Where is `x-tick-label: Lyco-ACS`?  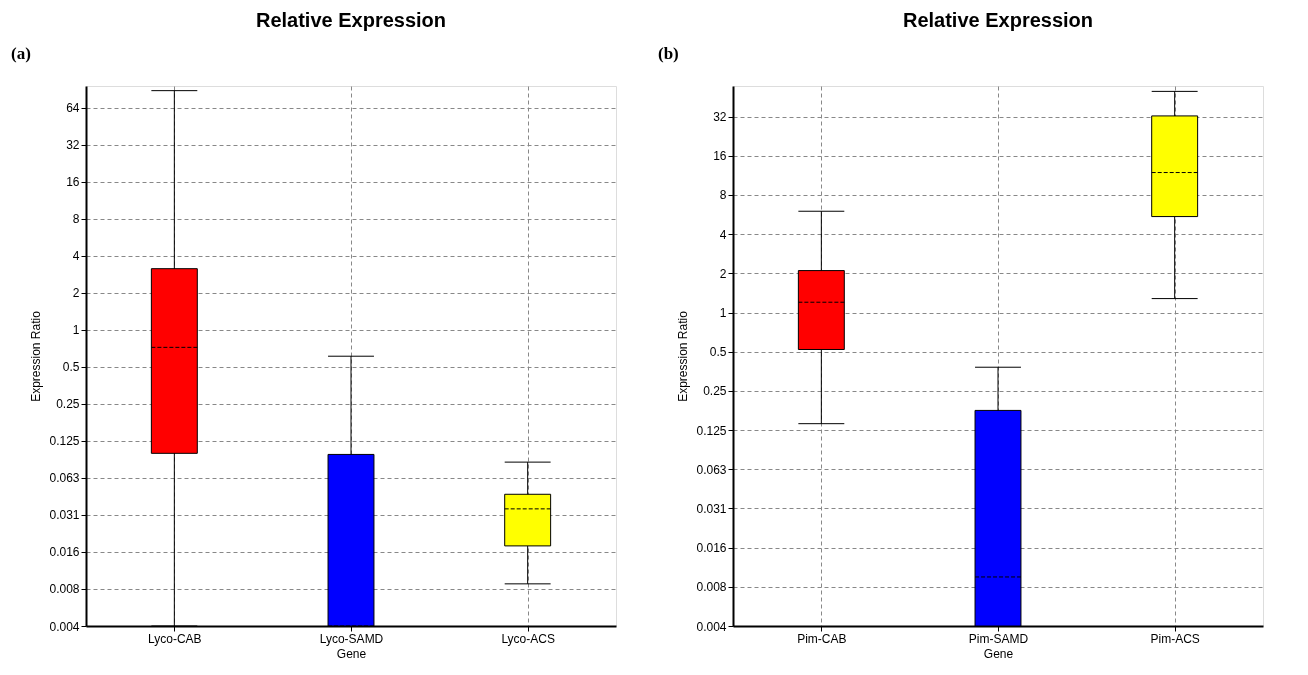
x-tick-label: Lyco-ACS is located at coordinates (528, 638).